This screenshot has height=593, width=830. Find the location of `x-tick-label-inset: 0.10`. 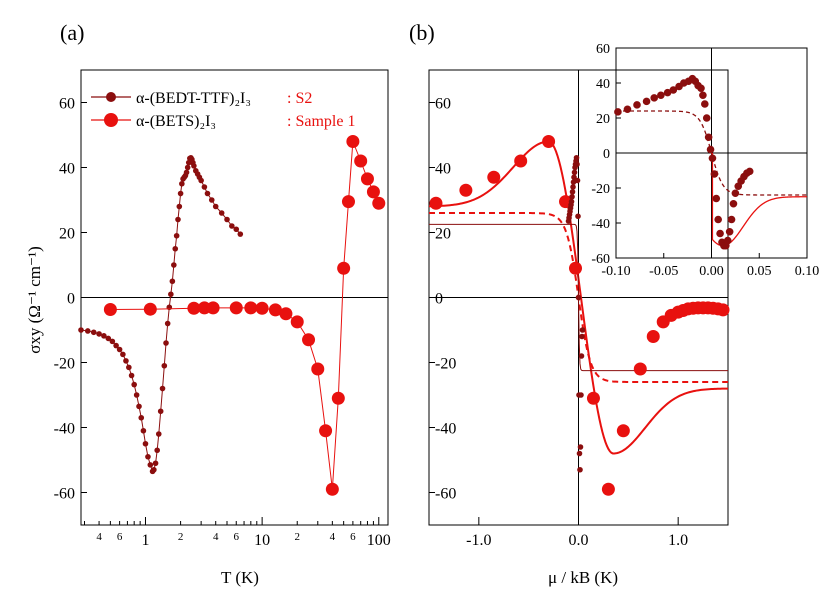

x-tick-label-inset: 0.10 is located at coordinates (807, 271).